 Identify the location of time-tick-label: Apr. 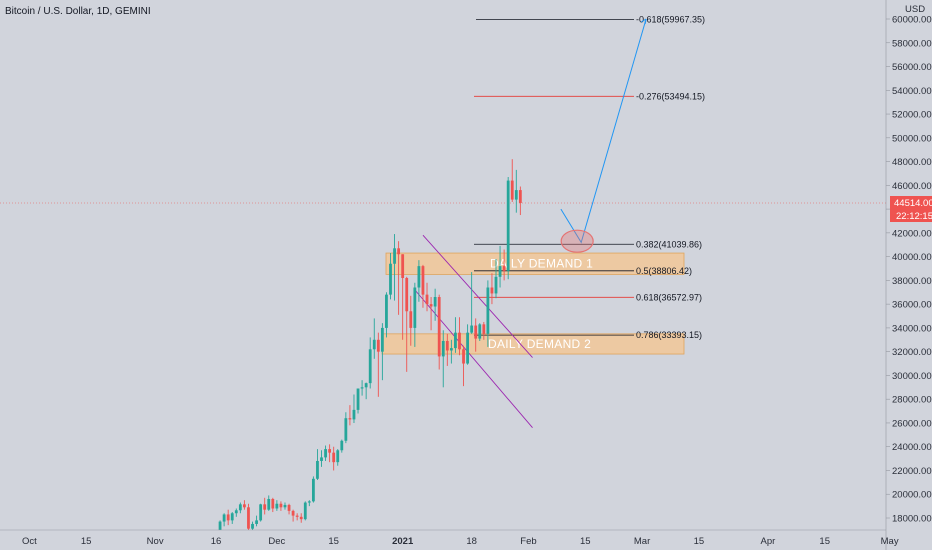
(767, 541).